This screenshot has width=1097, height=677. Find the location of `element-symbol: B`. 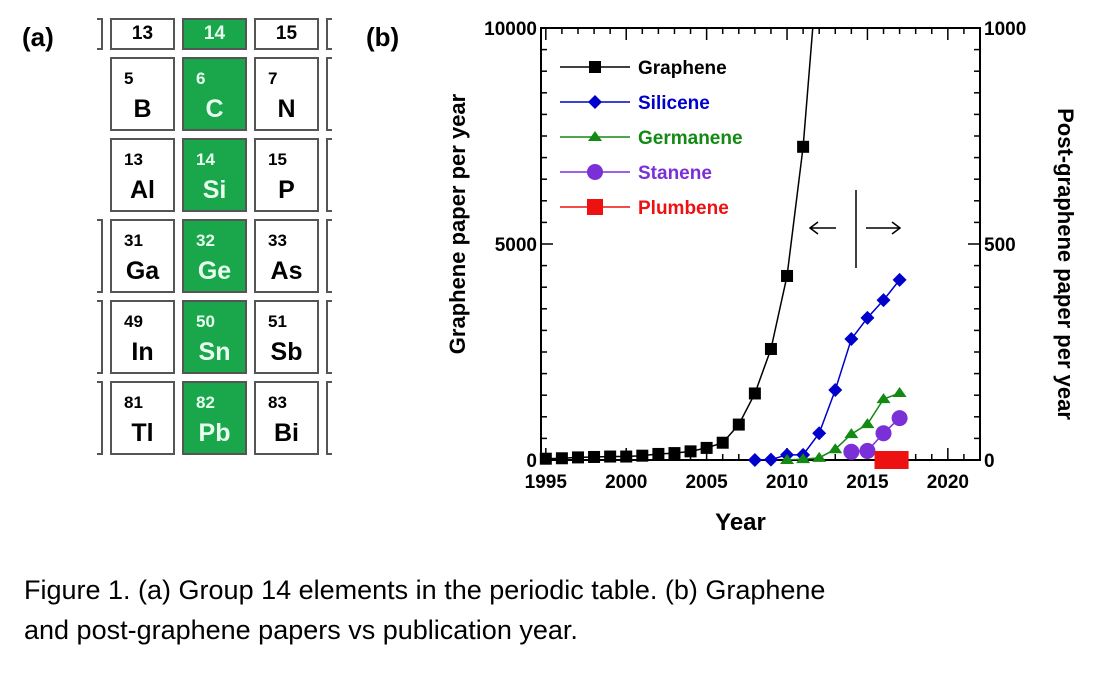

element-symbol: B is located at coordinates (142, 109).